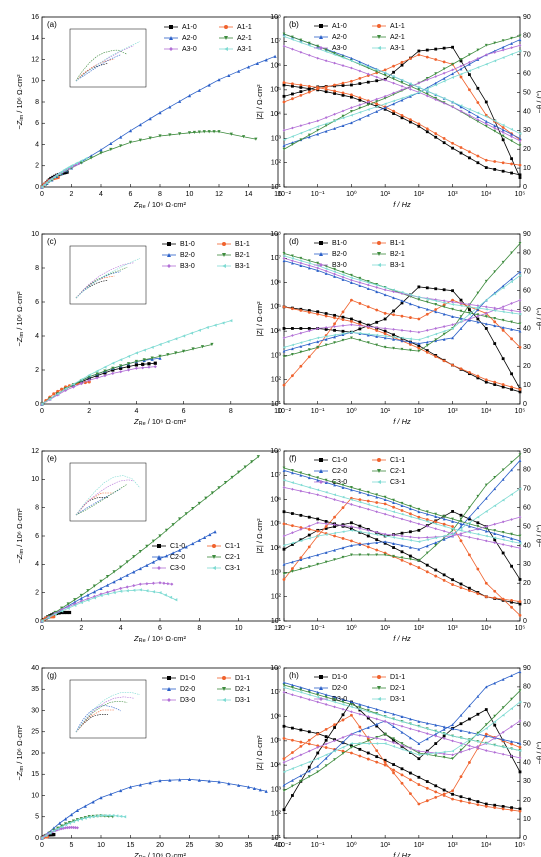  What do you see at coordinates (402, 638) in the screenshot?
I see `x-axis-label: f / Hz` at bounding box center [402, 638].